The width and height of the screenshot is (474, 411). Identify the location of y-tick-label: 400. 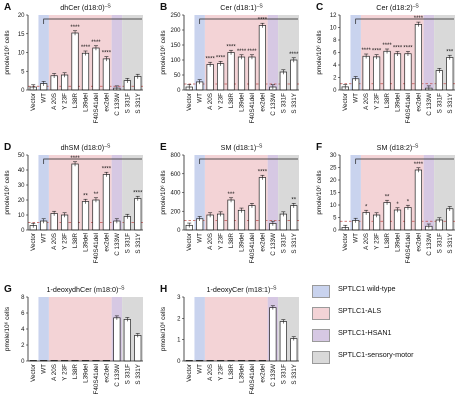
(175, 194).